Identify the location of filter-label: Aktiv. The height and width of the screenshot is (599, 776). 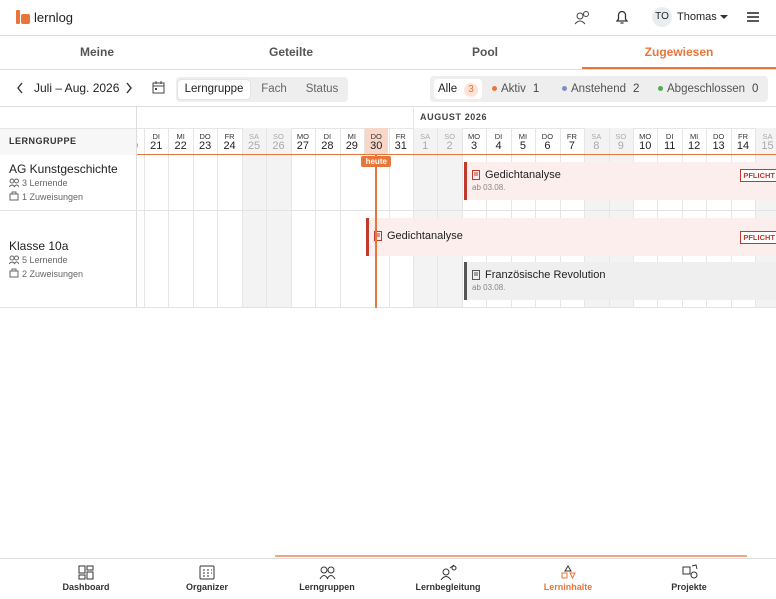
(513, 89).